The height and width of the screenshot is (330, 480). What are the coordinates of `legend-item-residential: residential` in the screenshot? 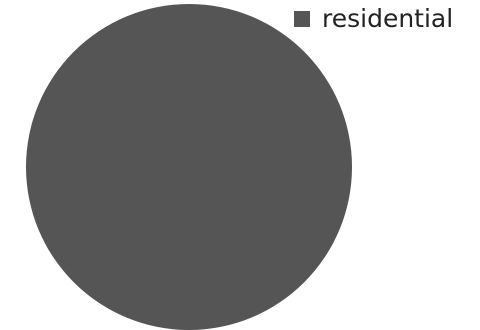 It's located at (373, 19).